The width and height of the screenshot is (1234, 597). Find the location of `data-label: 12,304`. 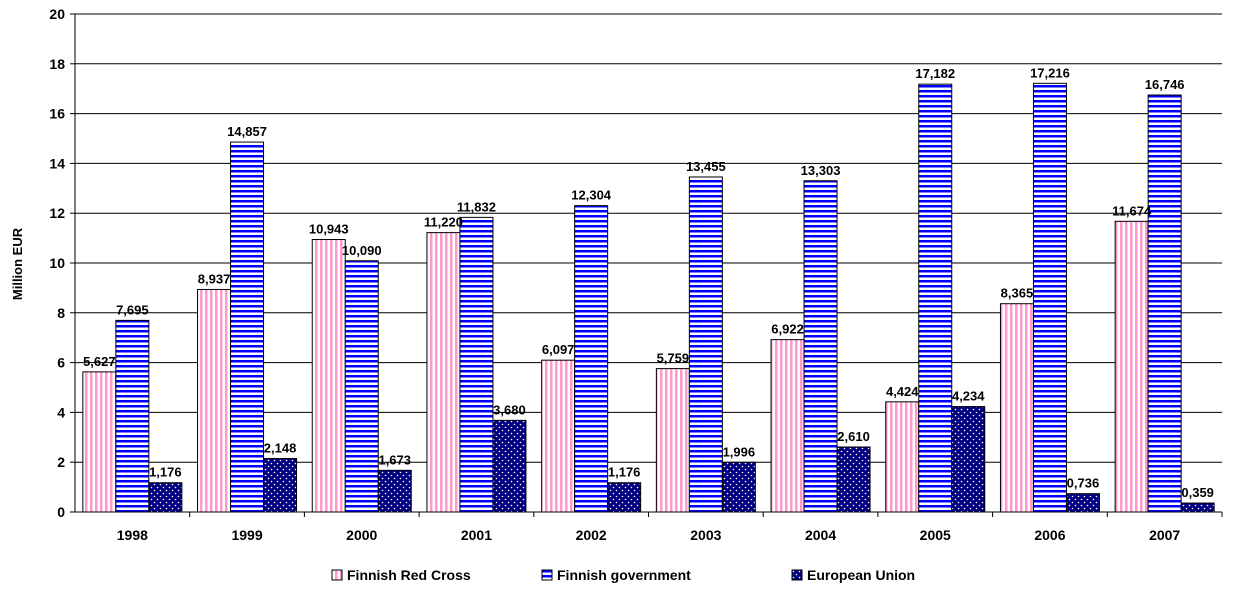

data-label: 12,304 is located at coordinates (591, 195).